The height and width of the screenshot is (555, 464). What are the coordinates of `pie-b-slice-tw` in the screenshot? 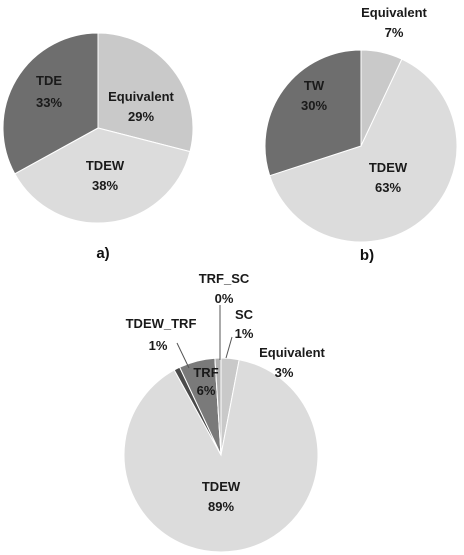 It's located at (313, 113).